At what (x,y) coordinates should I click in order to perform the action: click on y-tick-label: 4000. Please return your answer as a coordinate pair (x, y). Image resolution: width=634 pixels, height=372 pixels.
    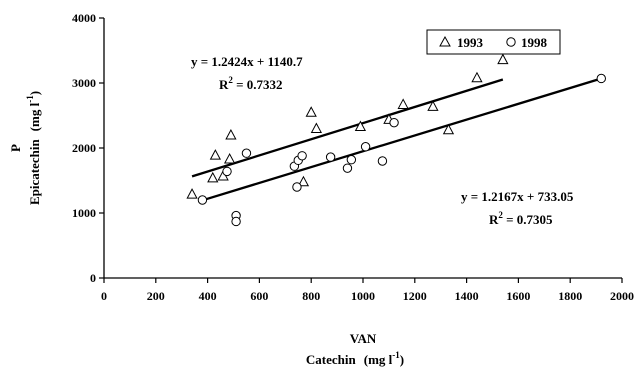
    Looking at the image, I should click on (84, 18).